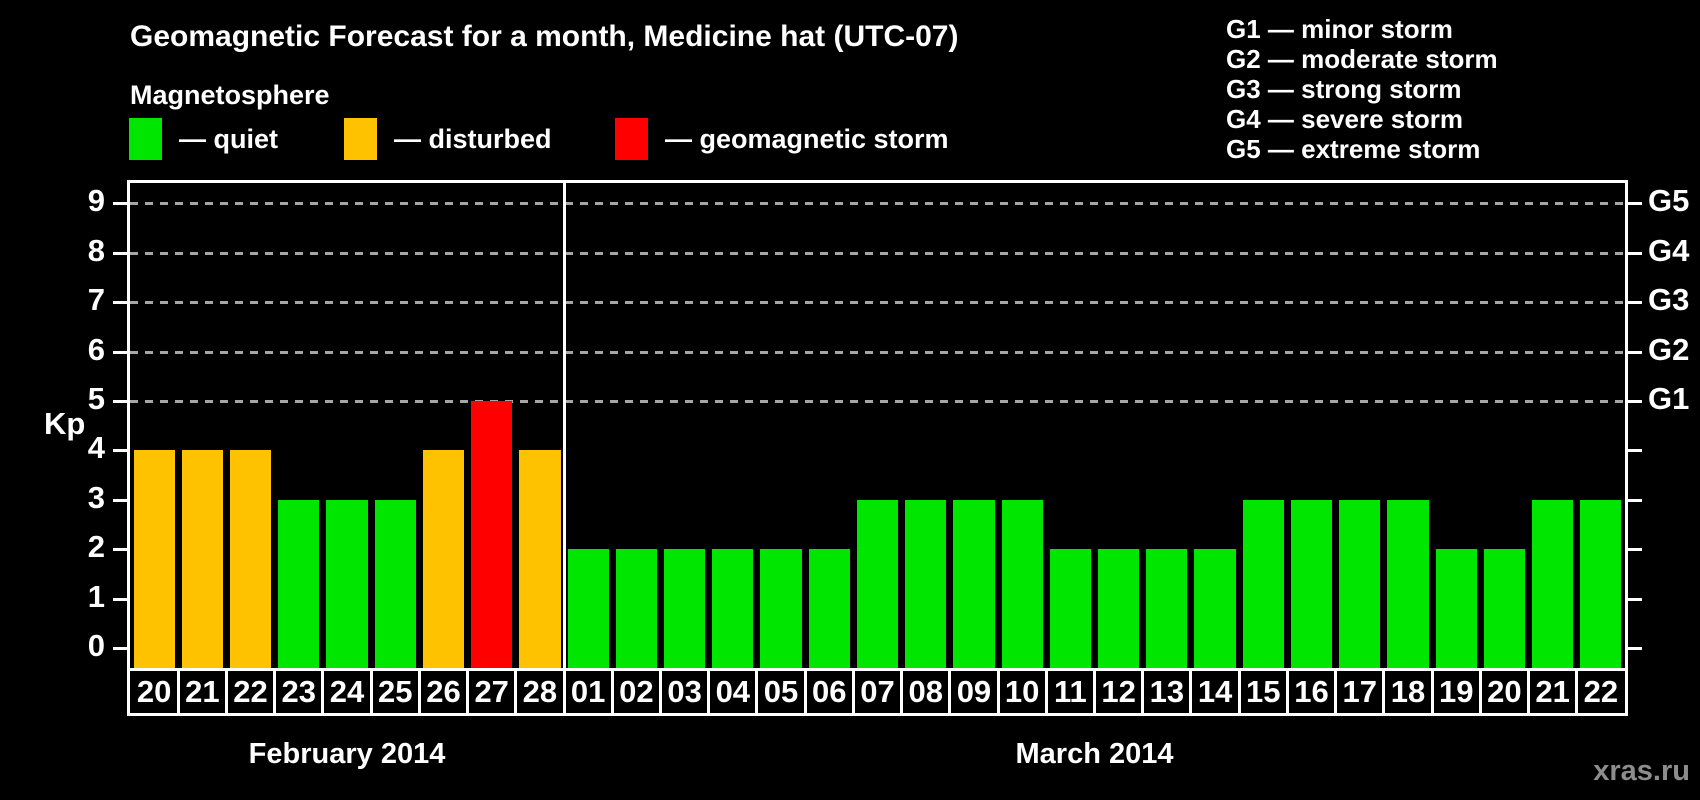 This screenshot has width=1700, height=800. Describe the element at coordinates (781, 691) in the screenshot. I see `day-label-05: 05` at that location.